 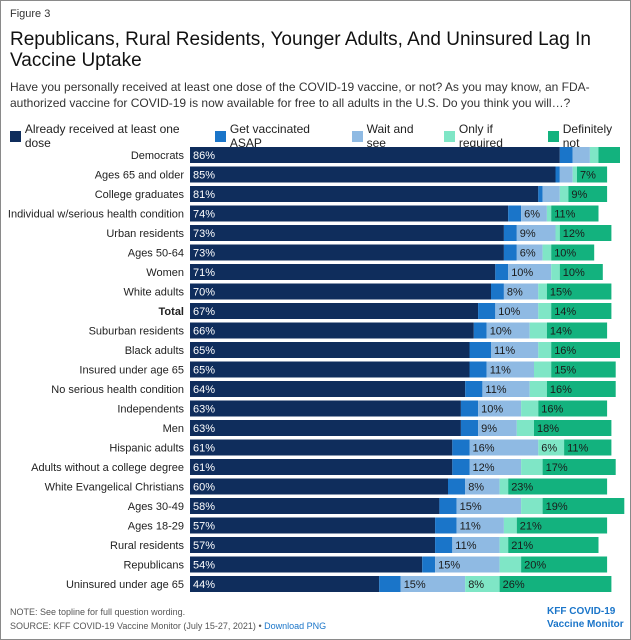 What do you see at coordinates (140, 175) in the screenshot?
I see `category-label: Ages 65 and older` at bounding box center [140, 175].